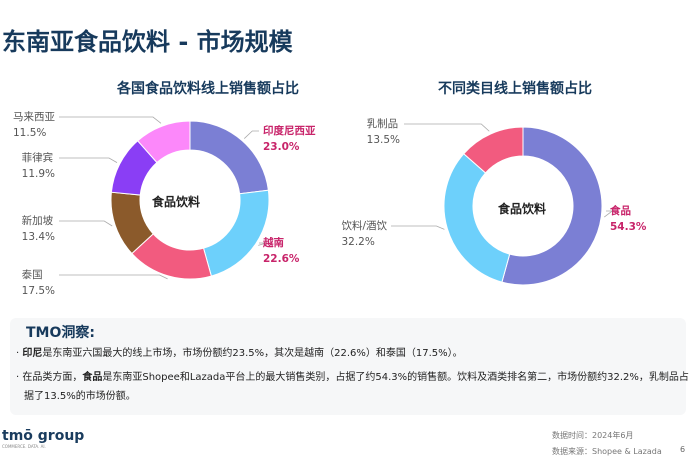 This screenshot has width=700, height=470. What do you see at coordinates (37, 158) in the screenshot?
I see `slice-category: 菲律宾` at bounding box center [37, 158].